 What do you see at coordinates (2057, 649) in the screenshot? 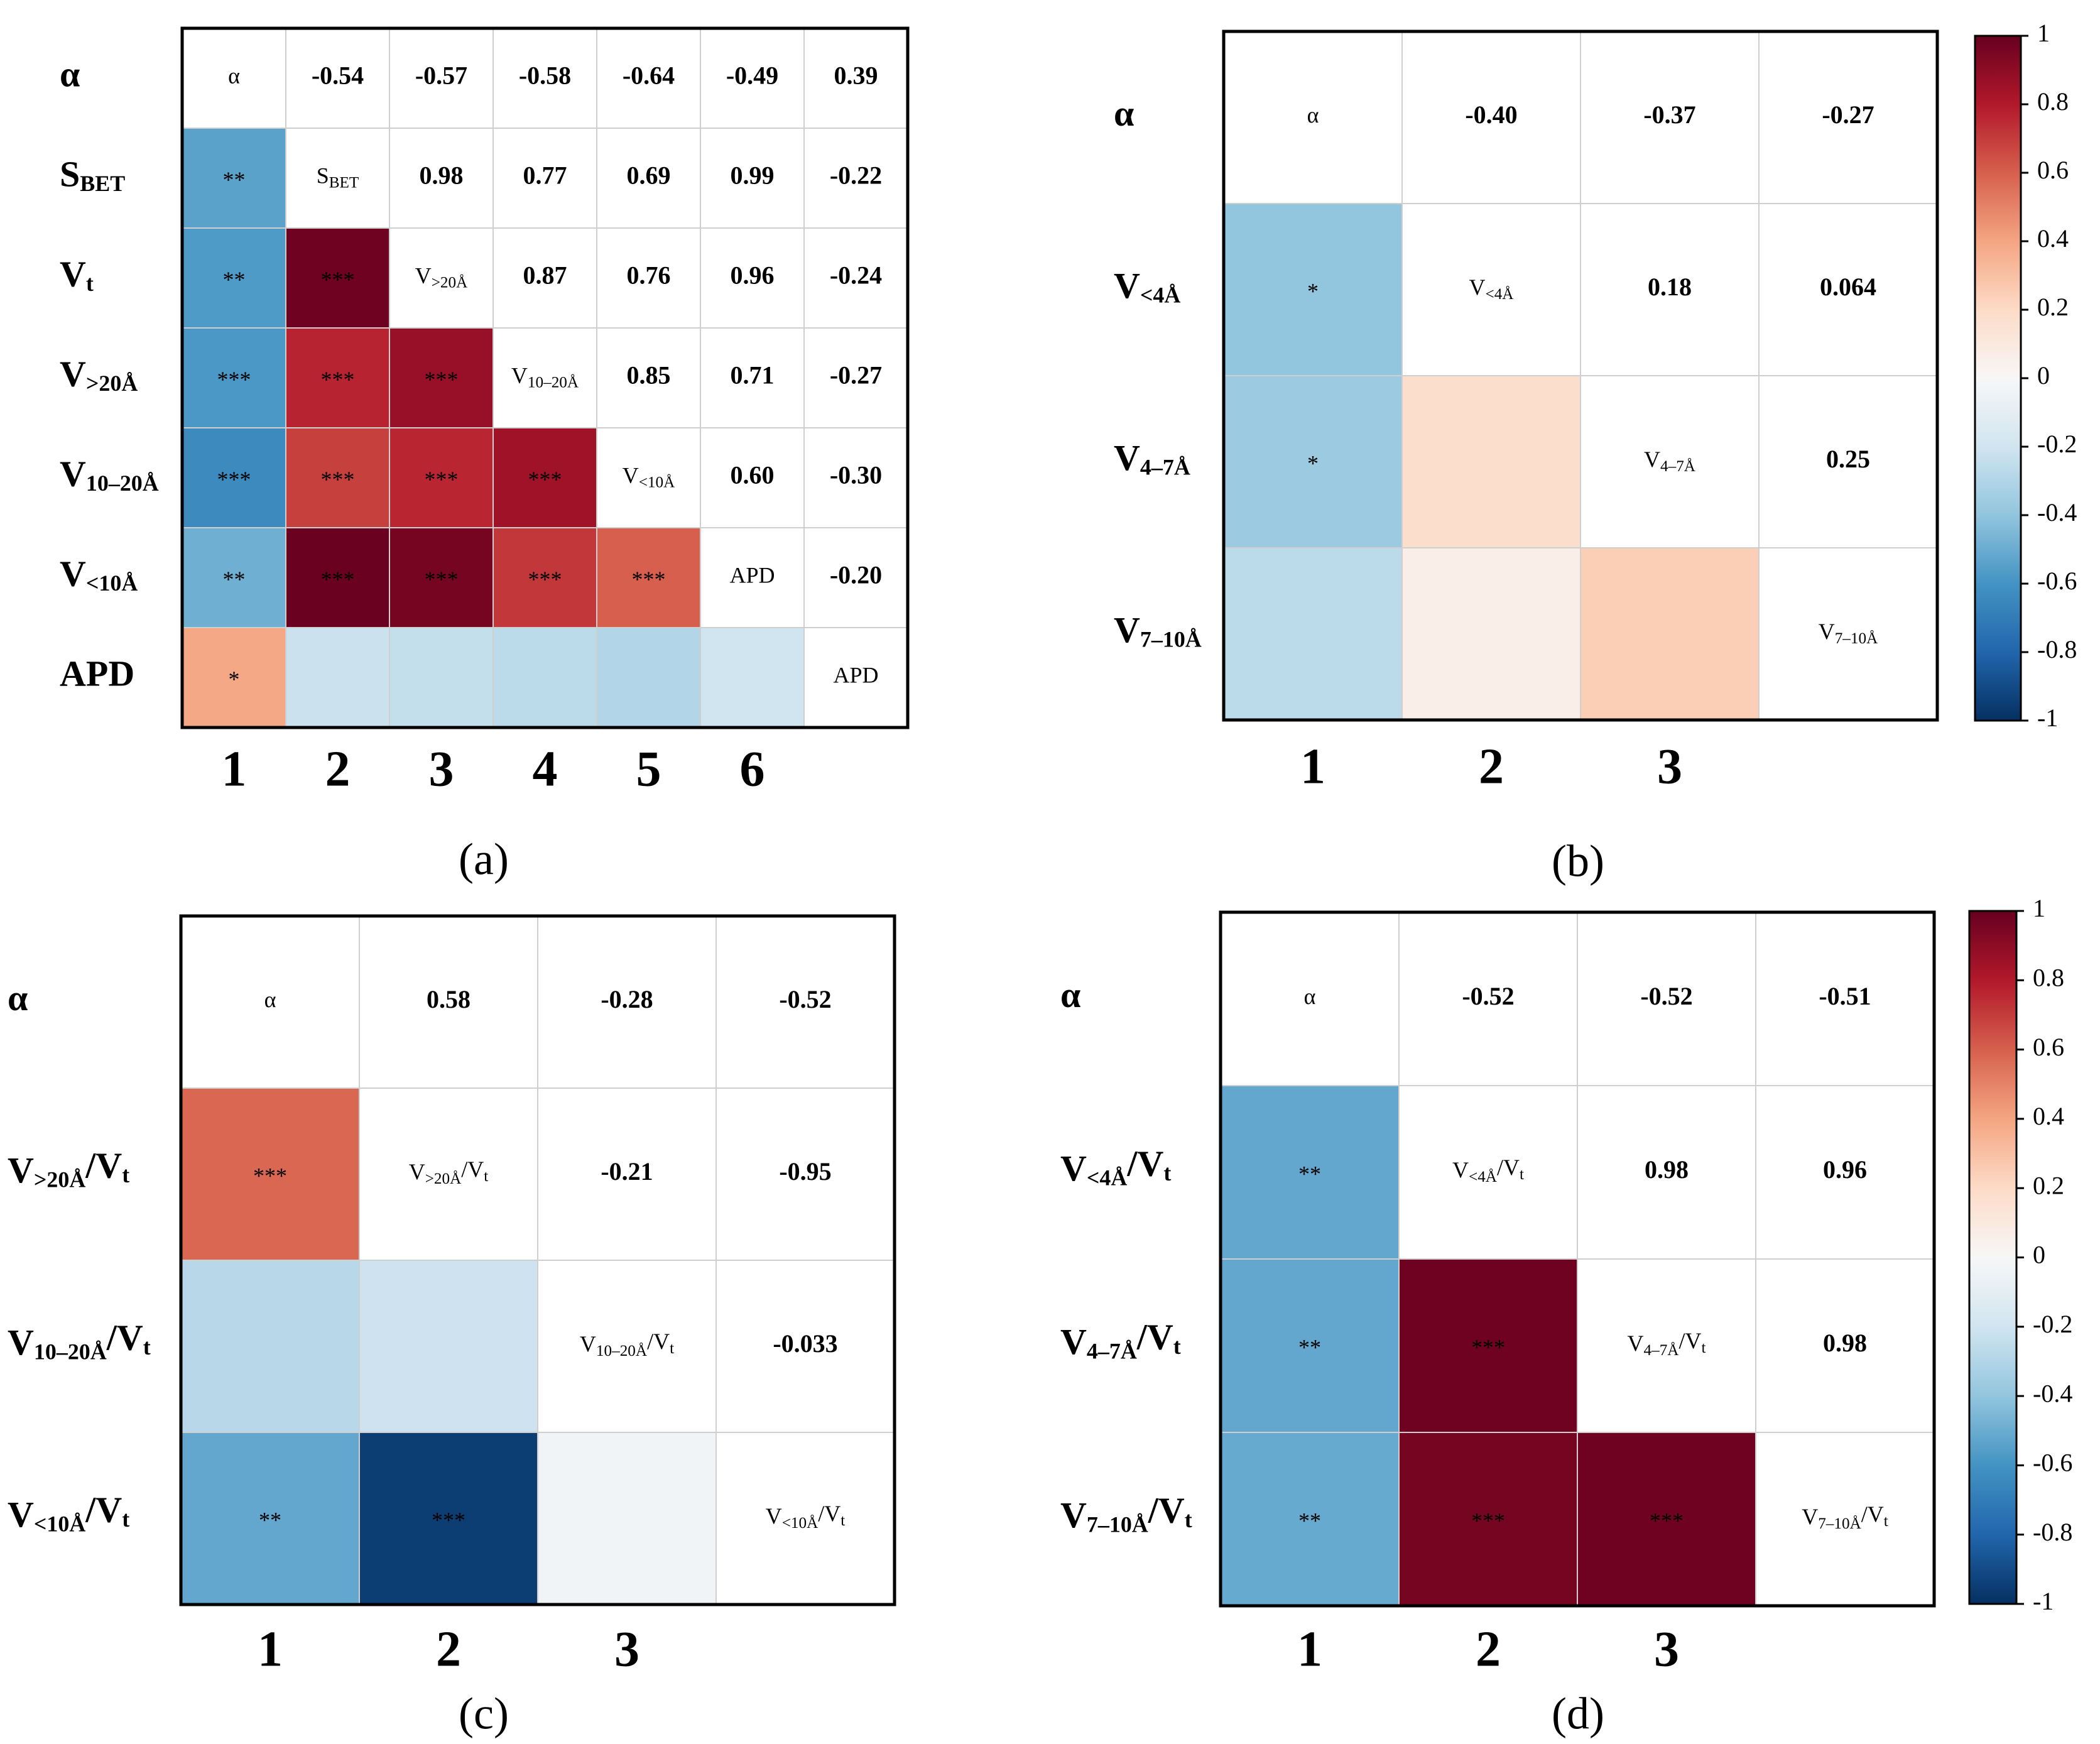
I see `colorbar-tick-label: -0.8` at bounding box center [2057, 649].